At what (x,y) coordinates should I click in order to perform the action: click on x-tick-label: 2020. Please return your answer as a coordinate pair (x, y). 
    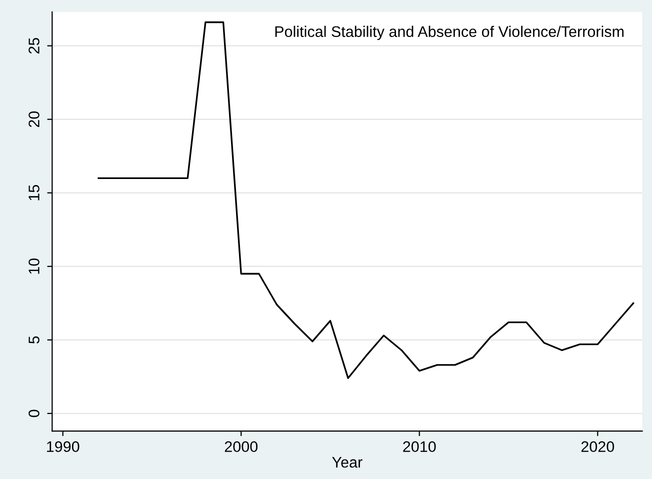
    Looking at the image, I should click on (597, 446).